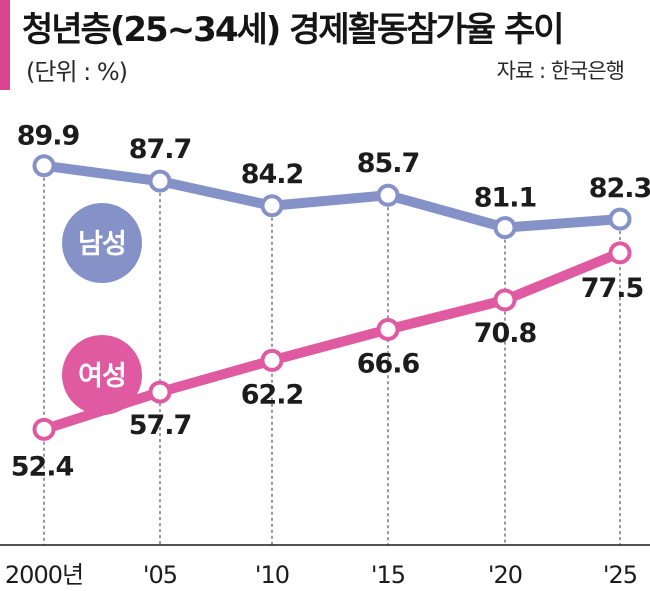 The height and width of the screenshot is (591, 650). Describe the element at coordinates (505, 575) in the screenshot. I see `x-tick-label: '20` at that location.